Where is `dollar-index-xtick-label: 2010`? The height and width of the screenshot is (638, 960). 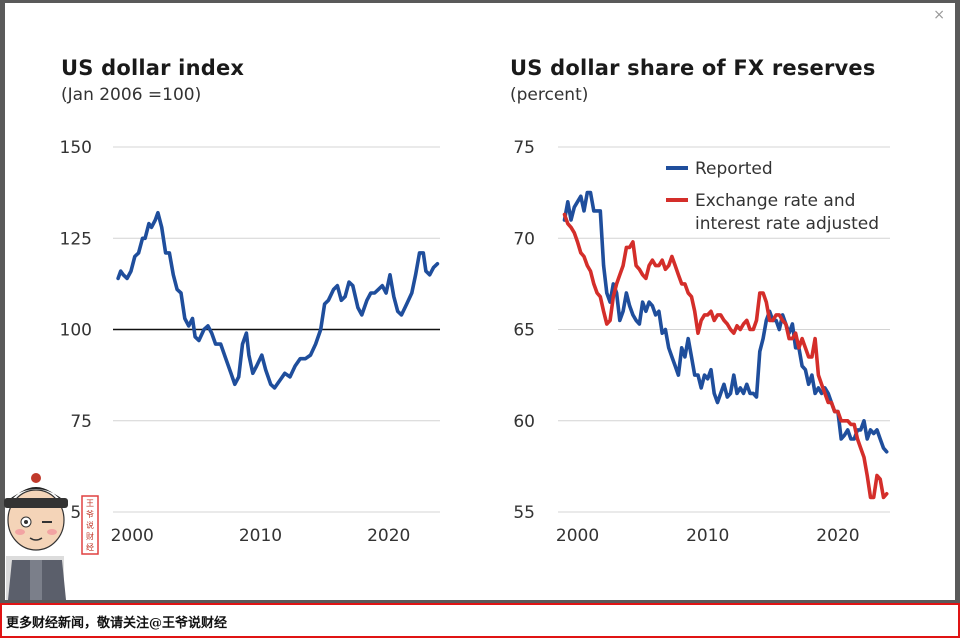
dollar-index-xtick-label: 2010 is located at coordinates (260, 536).